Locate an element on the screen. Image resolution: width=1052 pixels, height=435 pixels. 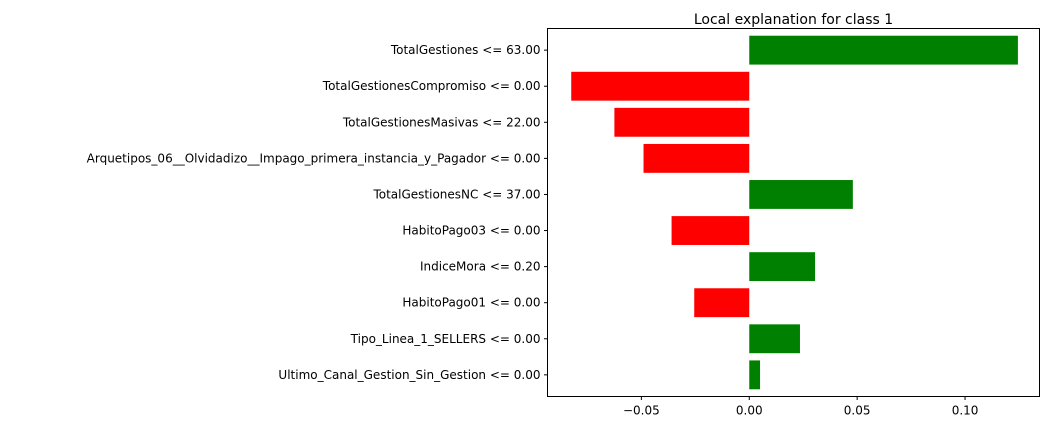
y-tick-label: HabitoPago01 <= 0.00 is located at coordinates (471, 303).